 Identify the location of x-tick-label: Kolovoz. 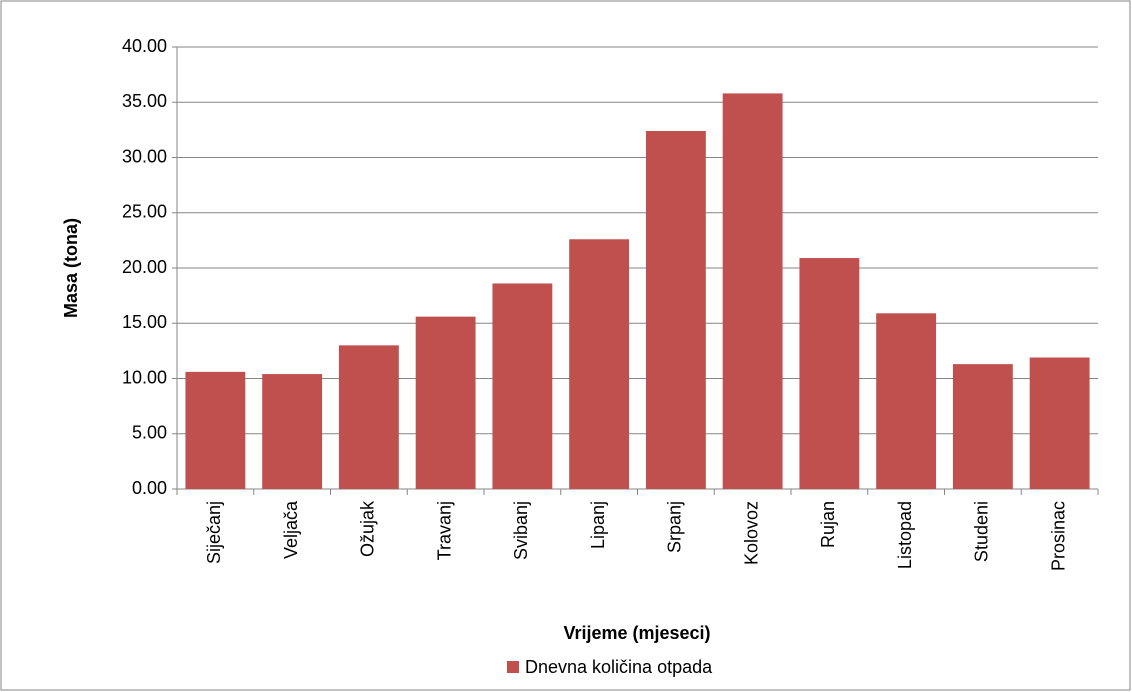
(751, 533).